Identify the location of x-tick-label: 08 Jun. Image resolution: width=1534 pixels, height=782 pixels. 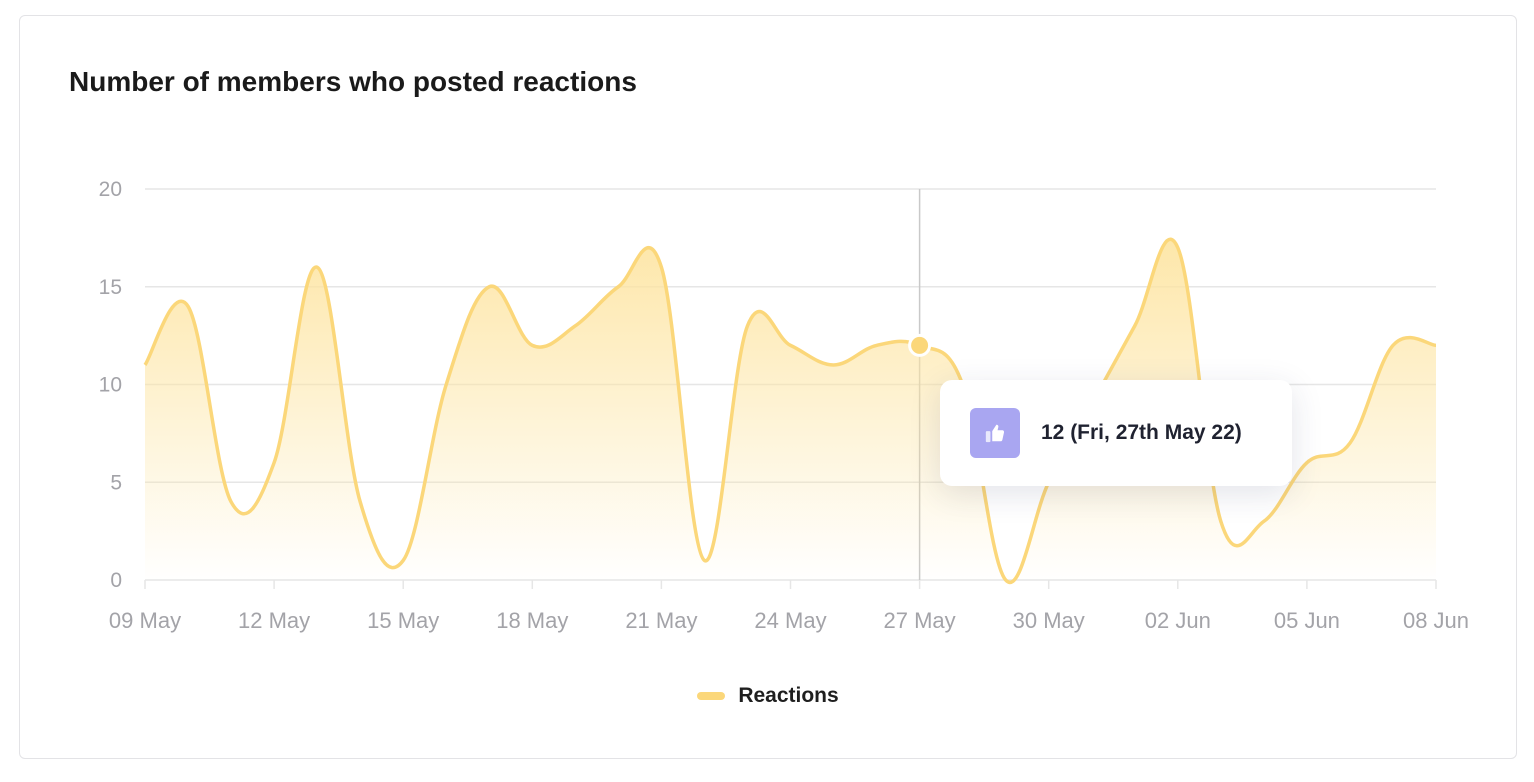
(1436, 620).